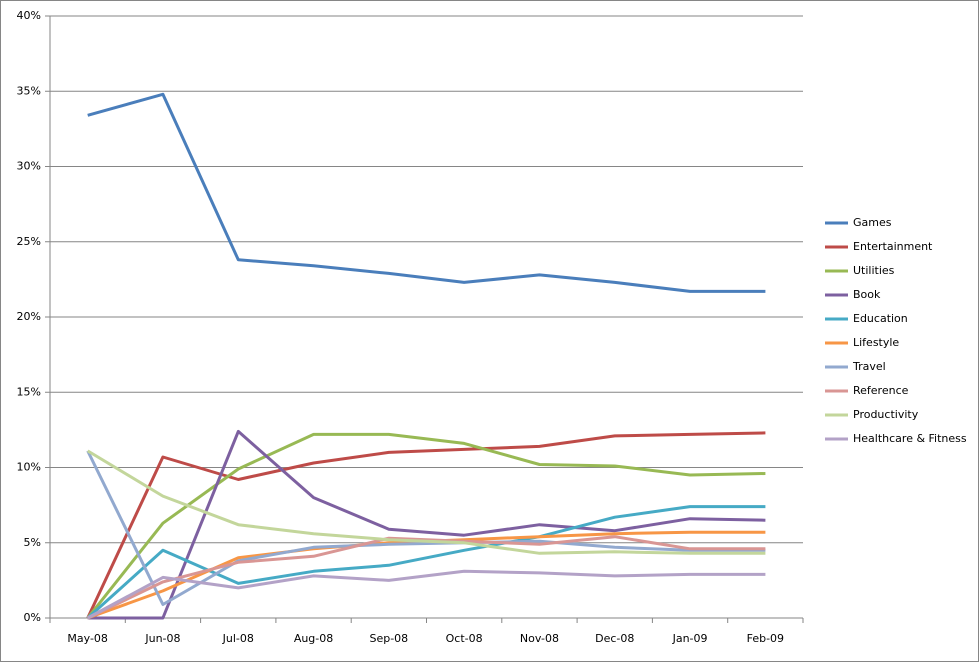 Image resolution: width=980 pixels, height=663 pixels. What do you see at coordinates (872, 222) in the screenshot?
I see `legend-label: Games` at bounding box center [872, 222].